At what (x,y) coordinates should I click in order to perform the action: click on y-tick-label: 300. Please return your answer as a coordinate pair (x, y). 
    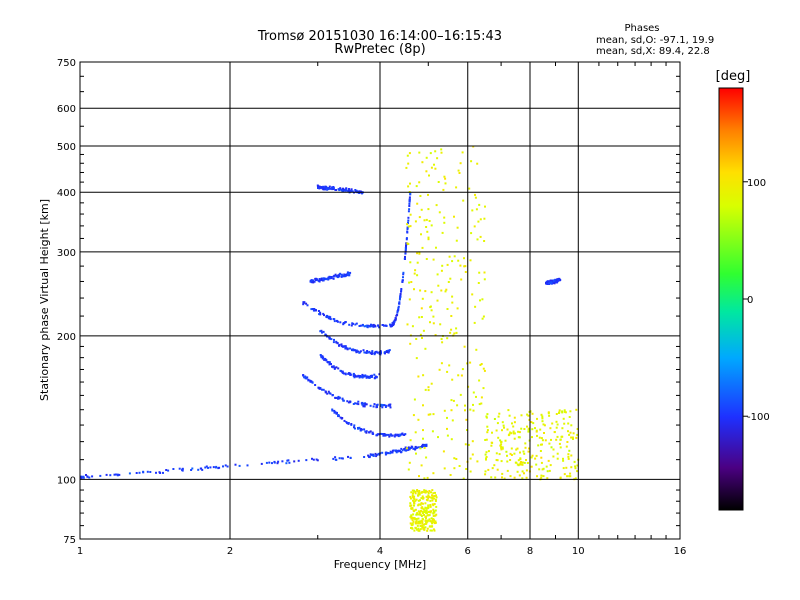
    Looking at the image, I should click on (66, 253).